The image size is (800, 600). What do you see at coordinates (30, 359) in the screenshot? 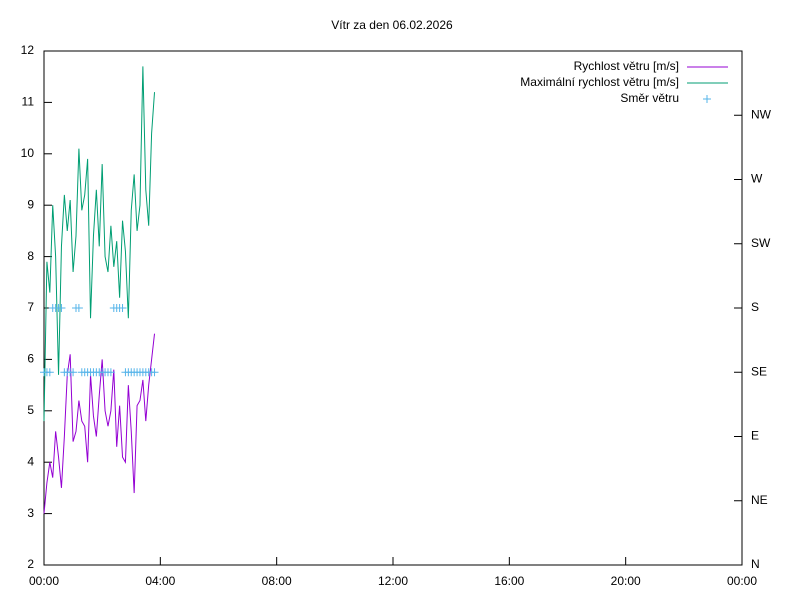
I see `y-tick-label: 6` at bounding box center [30, 359].